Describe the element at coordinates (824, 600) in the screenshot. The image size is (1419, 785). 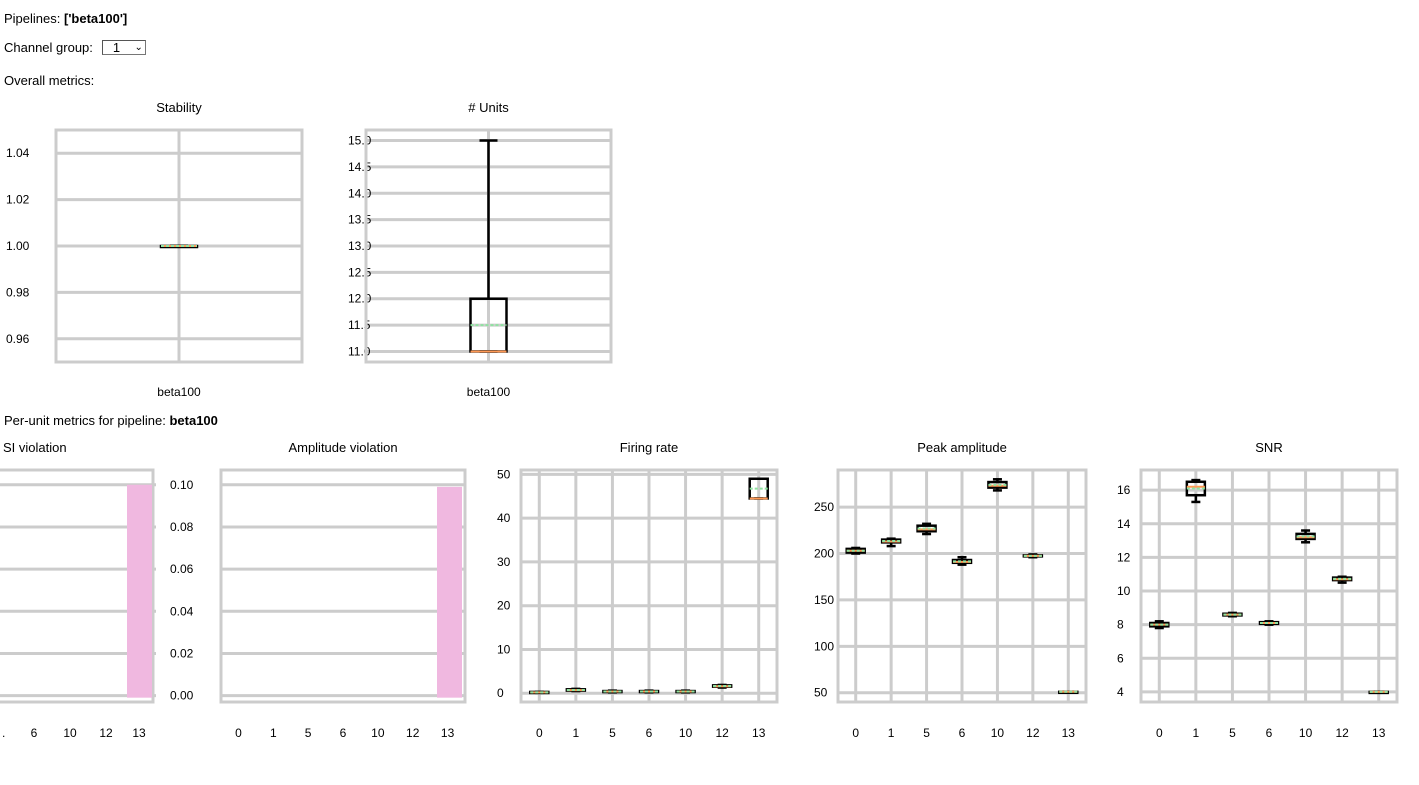
I see `y-tick-label: 150` at that location.